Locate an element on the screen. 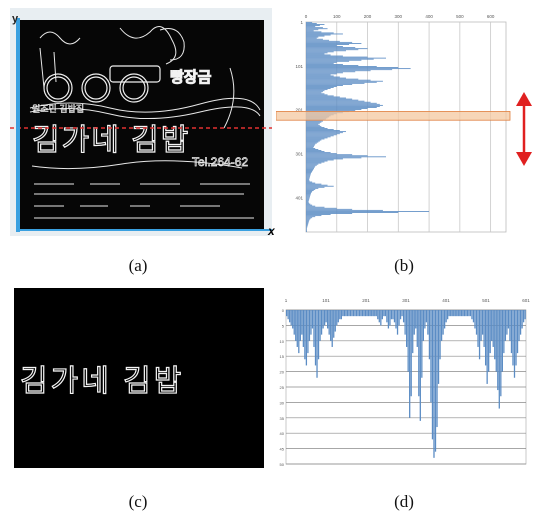 The image size is (534, 518). x-axis-label: x is located at coordinates (271, 231).